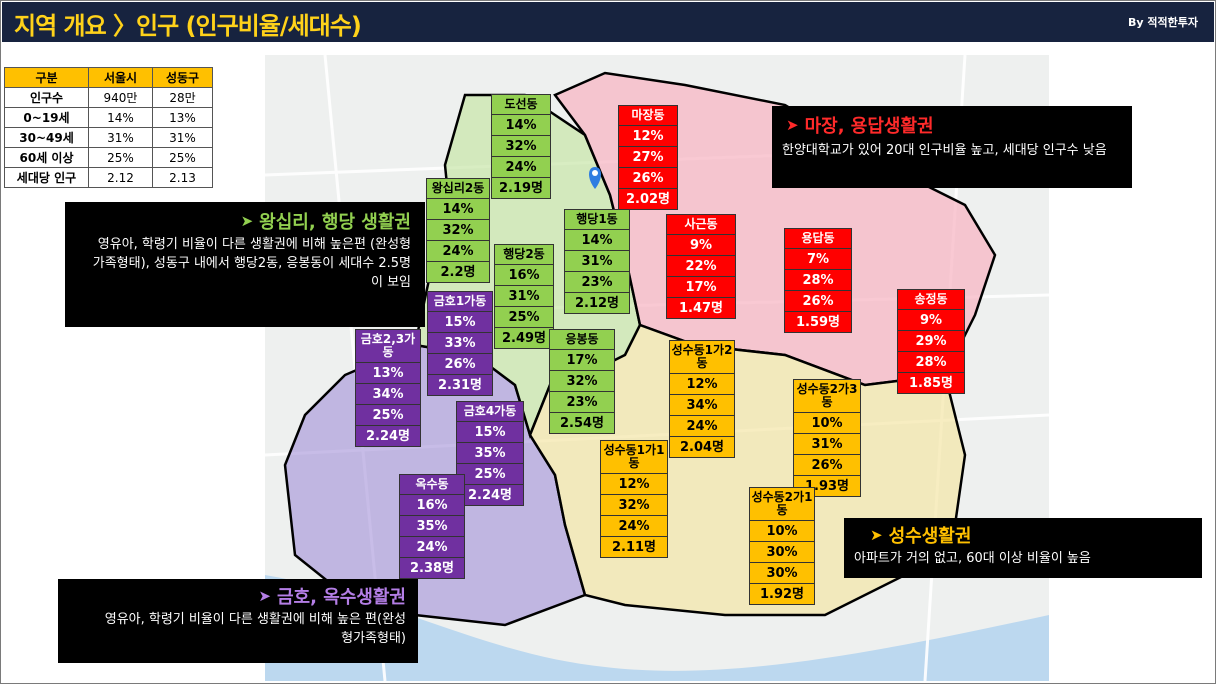 The image size is (1216, 684). I want to click on district-box-eungbong: 응봉동 17% 32% 23% 2.54명, so click(582, 381).